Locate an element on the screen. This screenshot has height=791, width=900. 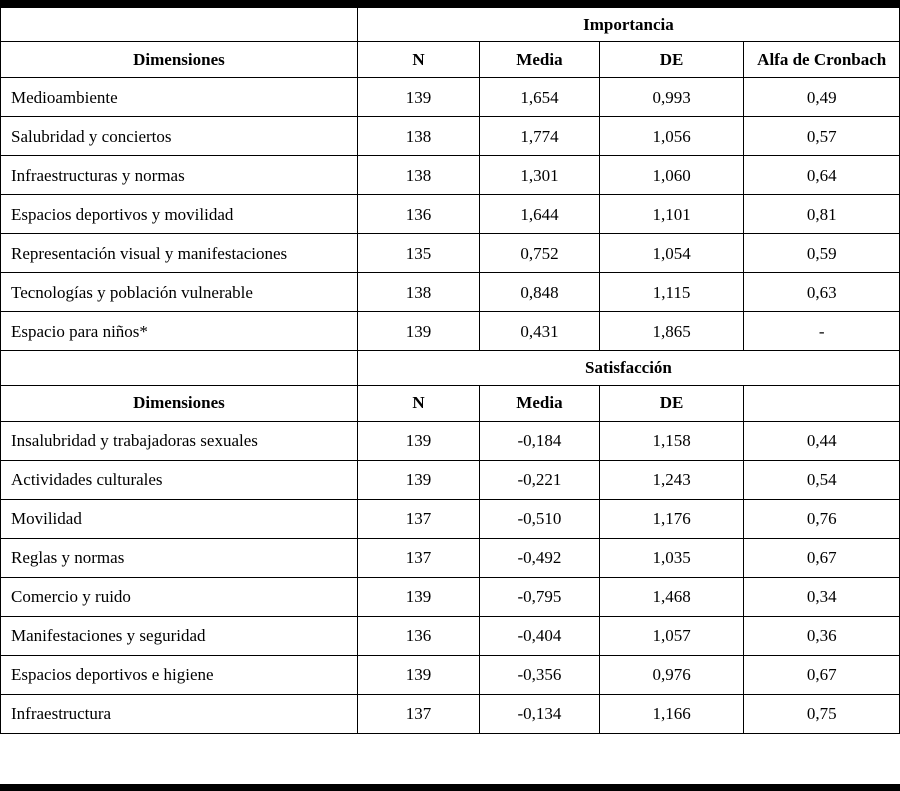
group-header-row: Satisfacción is located at coordinates (450, 368).